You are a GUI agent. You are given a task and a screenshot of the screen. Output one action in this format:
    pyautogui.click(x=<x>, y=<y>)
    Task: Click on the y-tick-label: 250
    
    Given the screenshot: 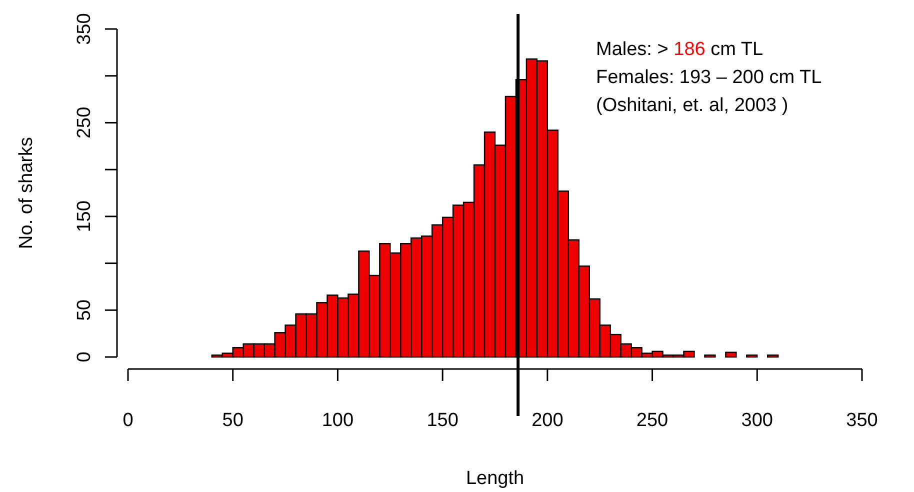 What is the action you would take?
    pyautogui.click(x=84, y=122)
    